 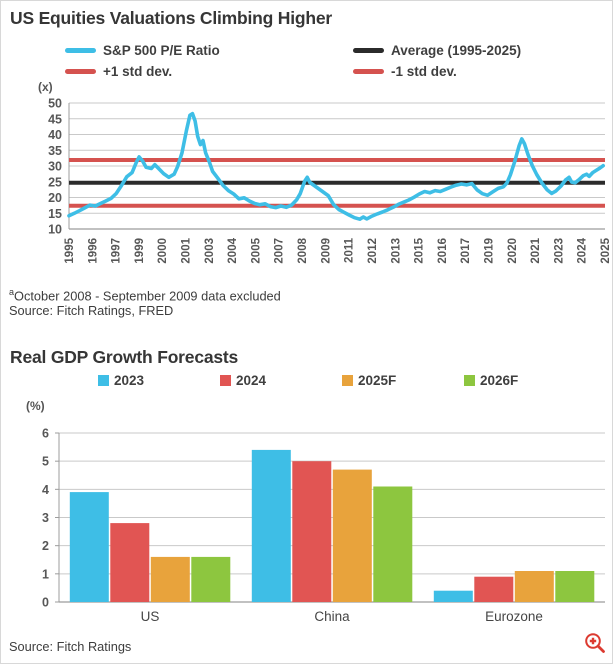 I want to click on svg-text: 5, so click(x=45, y=462).